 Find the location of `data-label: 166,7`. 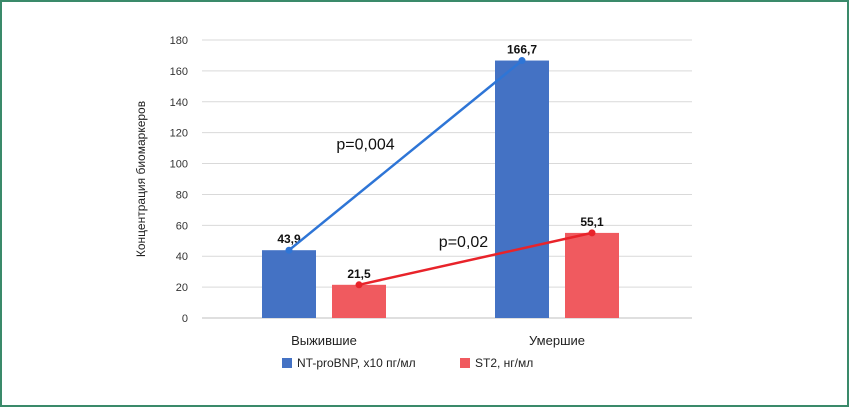

data-label: 166,7 is located at coordinates (522, 50).